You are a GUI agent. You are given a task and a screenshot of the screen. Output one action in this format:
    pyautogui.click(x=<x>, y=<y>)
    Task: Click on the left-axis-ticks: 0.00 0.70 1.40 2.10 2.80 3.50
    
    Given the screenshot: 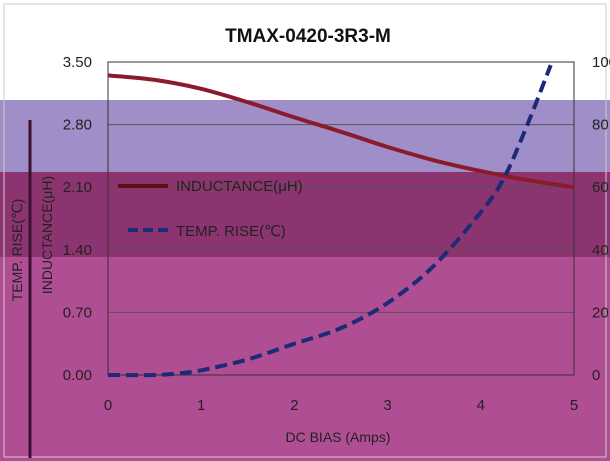 What is the action you would take?
    pyautogui.click(x=77, y=219)
    